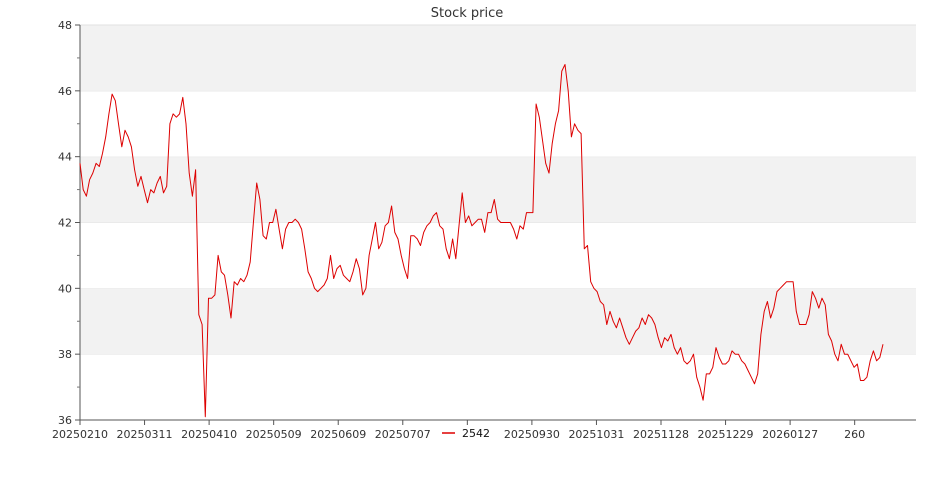 The image size is (935, 500). Describe the element at coordinates (661, 434) in the screenshot. I see `x-tick-label: 20251128` at that location.